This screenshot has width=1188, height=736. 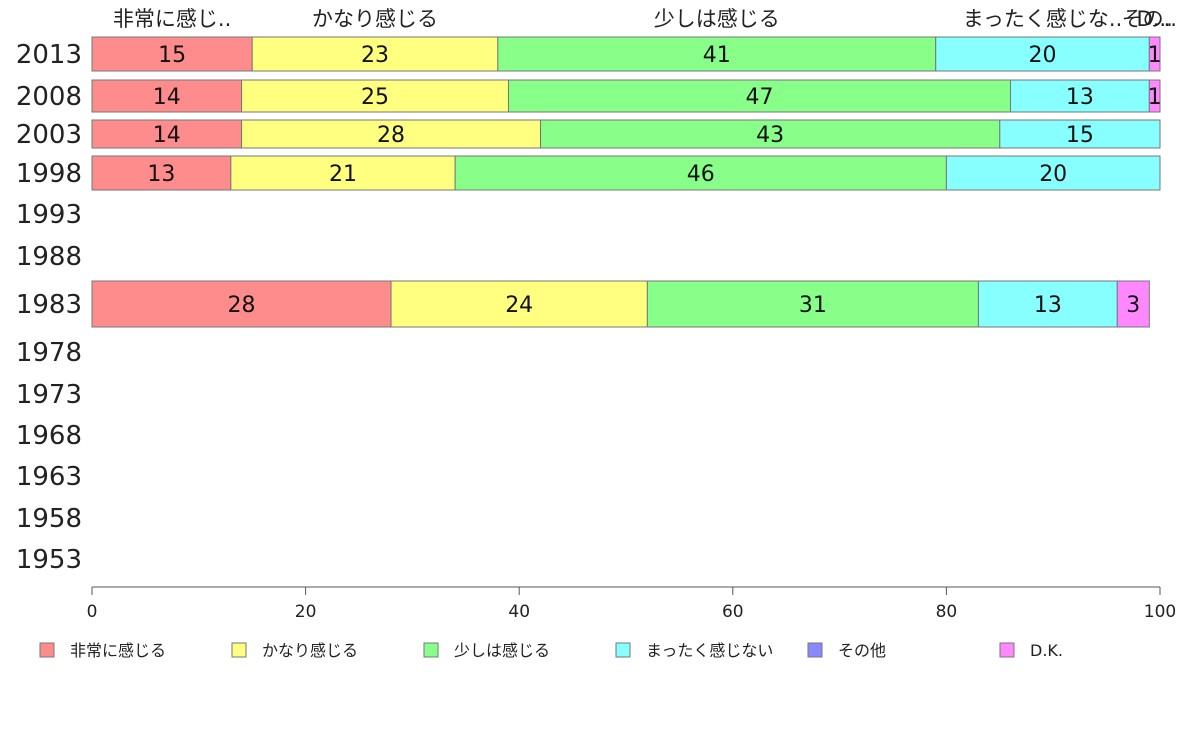 What do you see at coordinates (49, 135) in the screenshot?
I see `year-label-2003: 2003` at bounding box center [49, 135].